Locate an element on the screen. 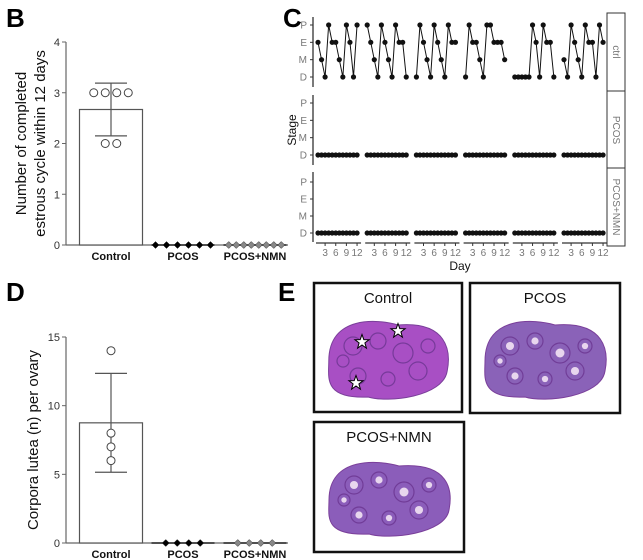 Image resolution: width=643 pixels, height=560 pixels. y-tick-label: 10 is located at coordinates (54, 407).